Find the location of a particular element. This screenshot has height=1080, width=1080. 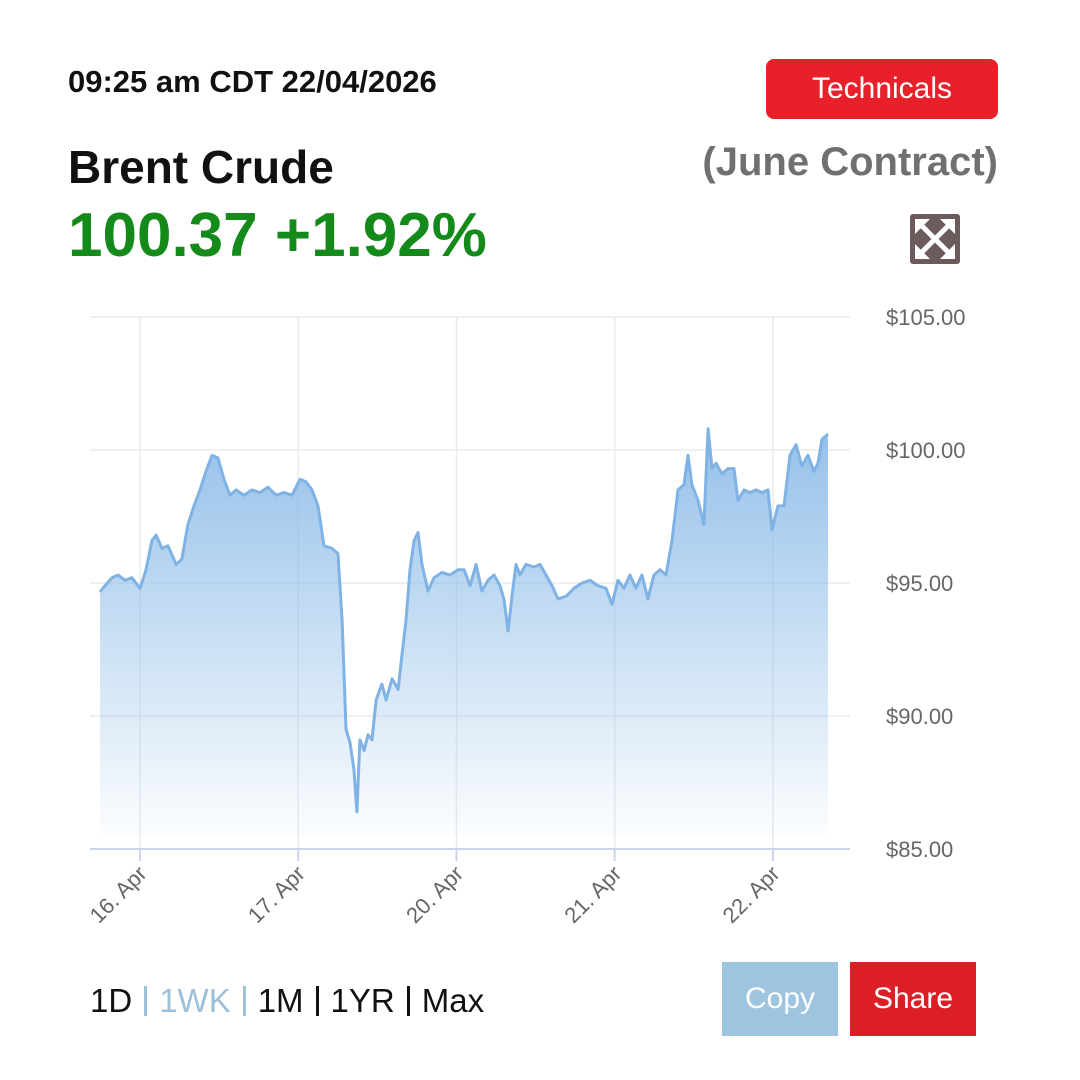

range-option: Max is located at coordinates (453, 1000).